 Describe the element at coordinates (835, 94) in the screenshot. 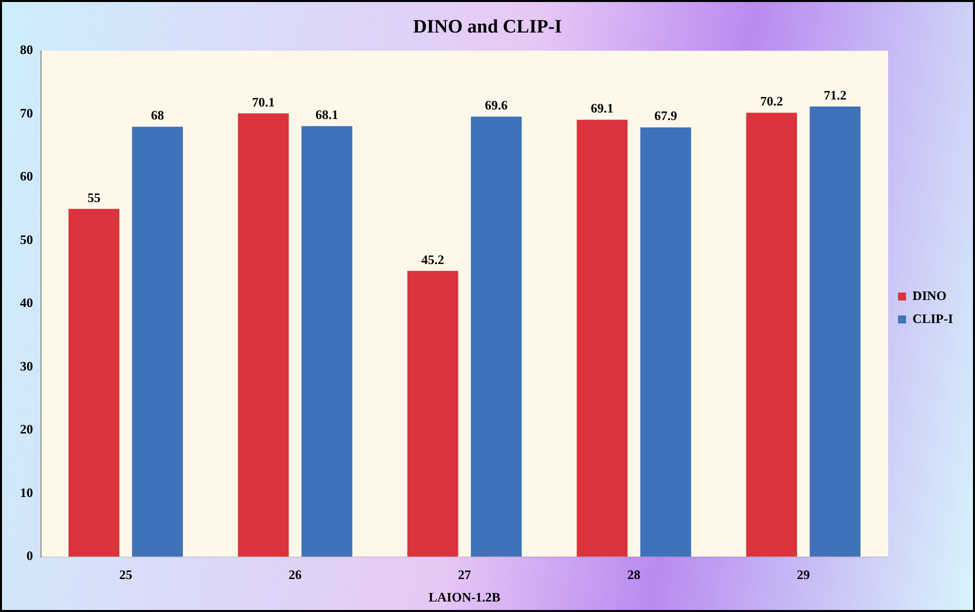

I see `data-label: 71.2` at that location.